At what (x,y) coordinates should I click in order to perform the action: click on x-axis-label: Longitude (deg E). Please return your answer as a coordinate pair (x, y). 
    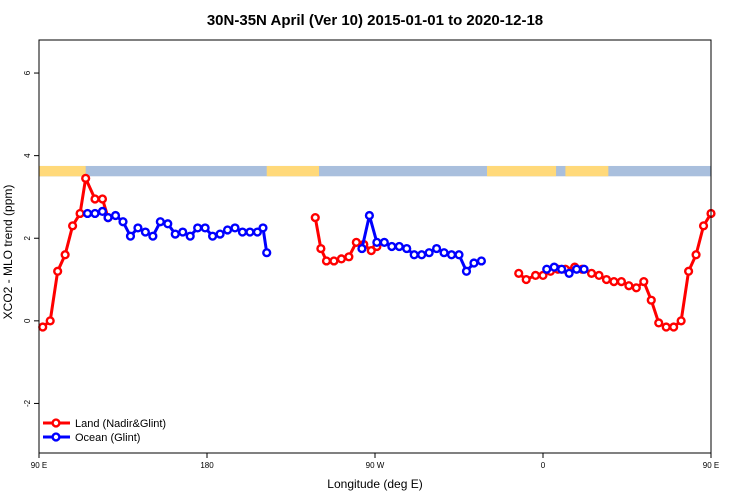
    Looking at the image, I should click on (374, 484).